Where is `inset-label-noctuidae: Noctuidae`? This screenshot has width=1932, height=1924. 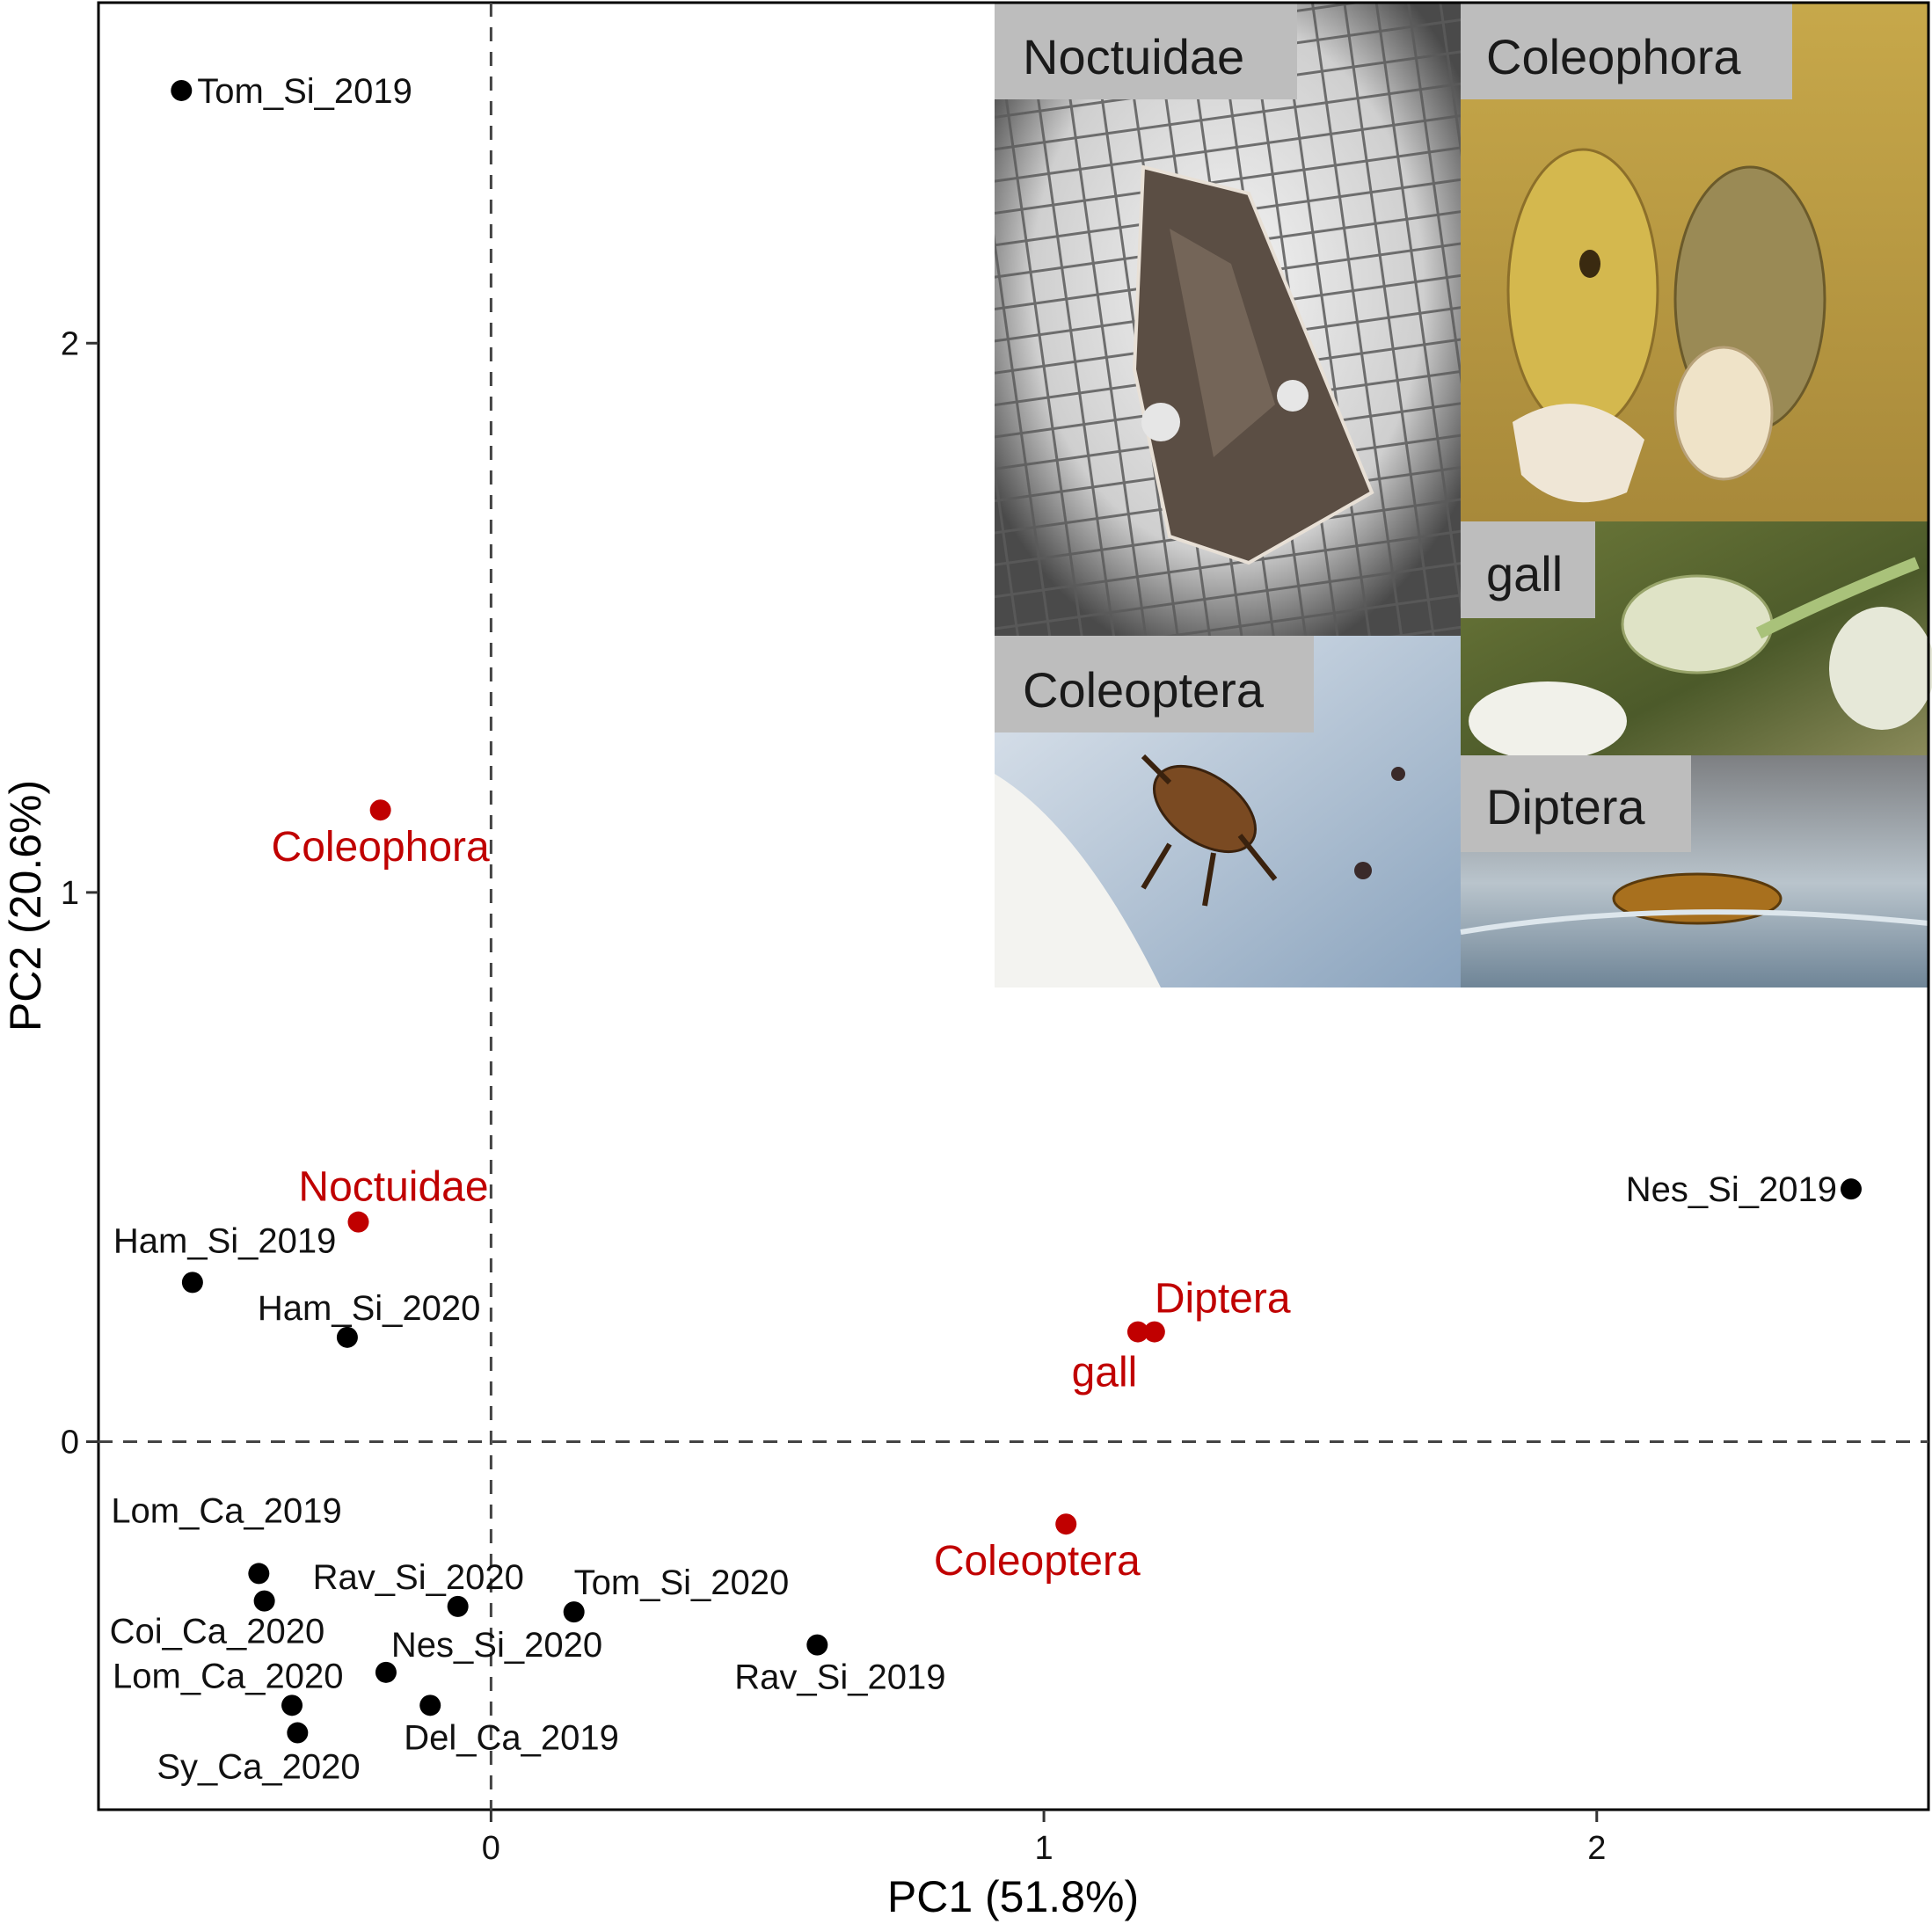
inset-label-noctuidae: Noctuidae is located at coordinates (1134, 56).